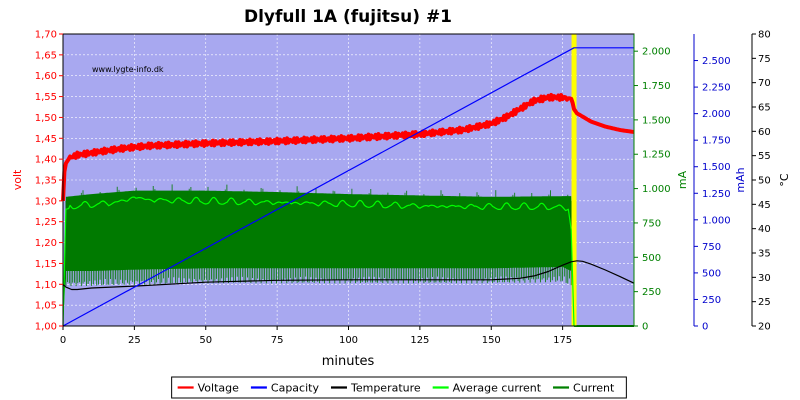  Describe the element at coordinates (46, 264) in the screenshot. I see `volt-tick-label: 1,15` at that location.